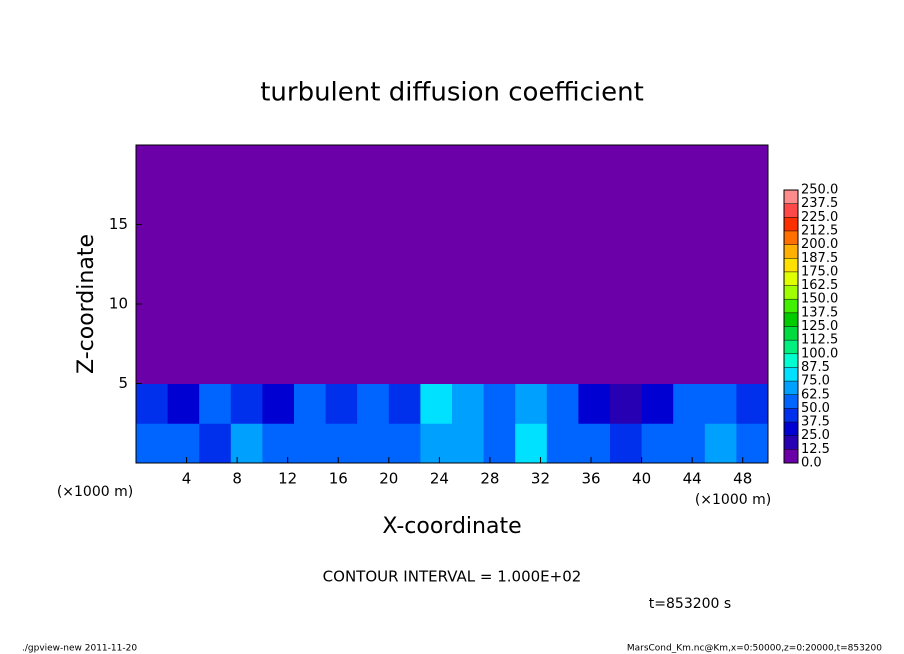 The width and height of the screenshot is (904, 654). I want to click on x-tick-label: 16, so click(338, 479).